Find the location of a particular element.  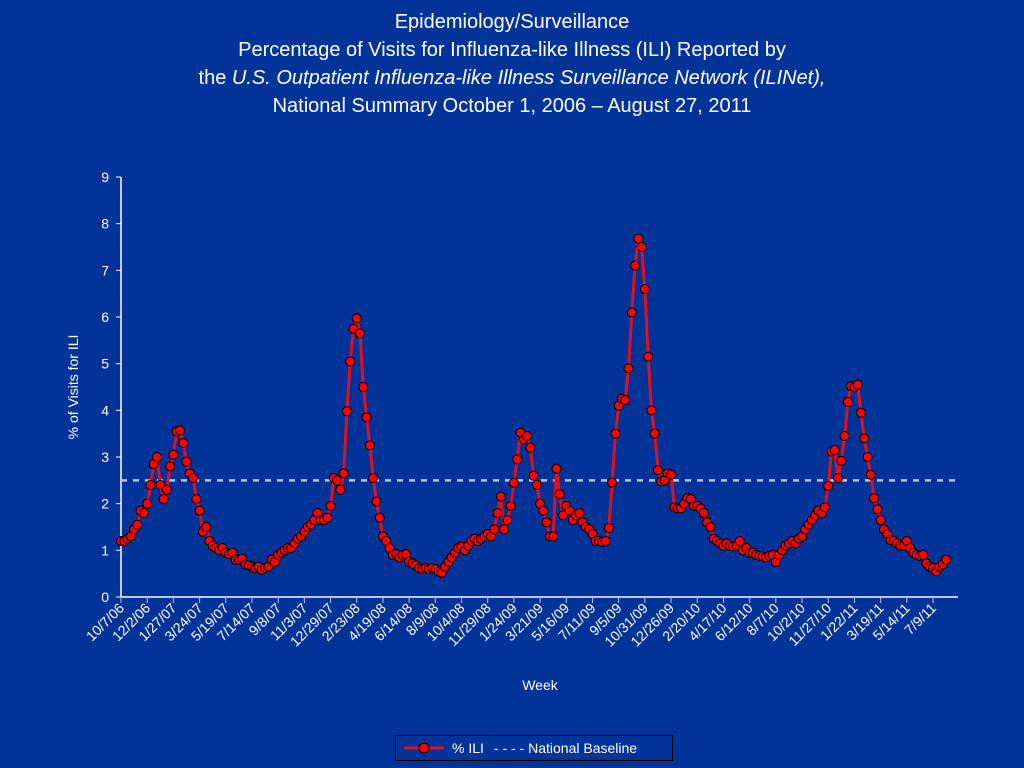

y-tick-label: 7 is located at coordinates (105, 270).